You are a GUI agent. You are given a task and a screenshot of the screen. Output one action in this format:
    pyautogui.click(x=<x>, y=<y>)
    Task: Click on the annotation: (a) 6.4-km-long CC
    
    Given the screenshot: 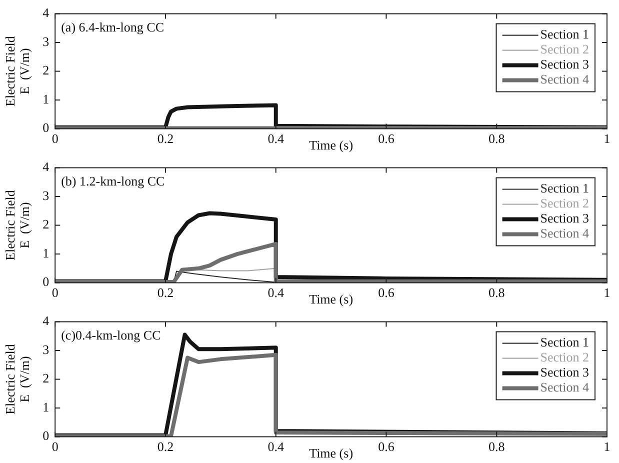 What is the action you would take?
    pyautogui.click(x=112, y=27)
    